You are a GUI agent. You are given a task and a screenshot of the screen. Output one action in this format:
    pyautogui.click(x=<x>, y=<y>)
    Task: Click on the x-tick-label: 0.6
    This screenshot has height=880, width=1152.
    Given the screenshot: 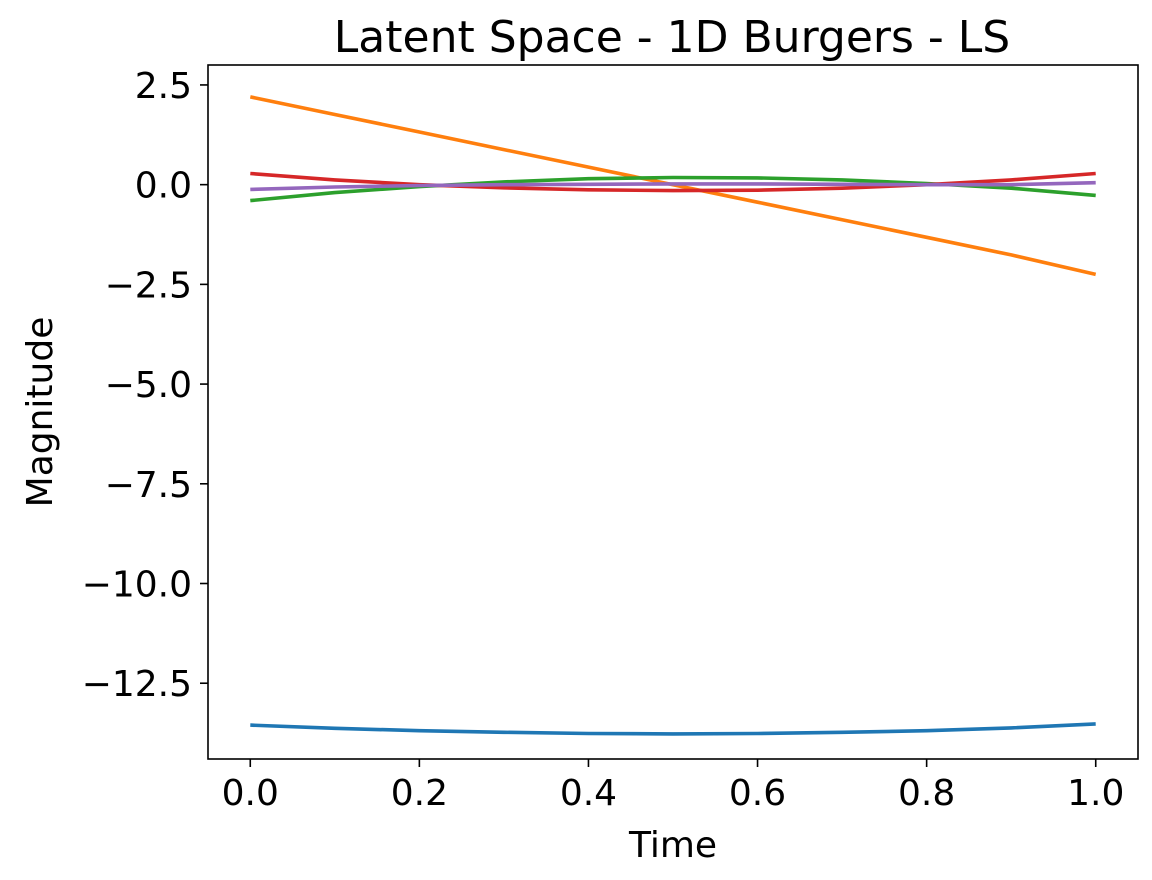 What is the action you would take?
    pyautogui.click(x=757, y=793)
    